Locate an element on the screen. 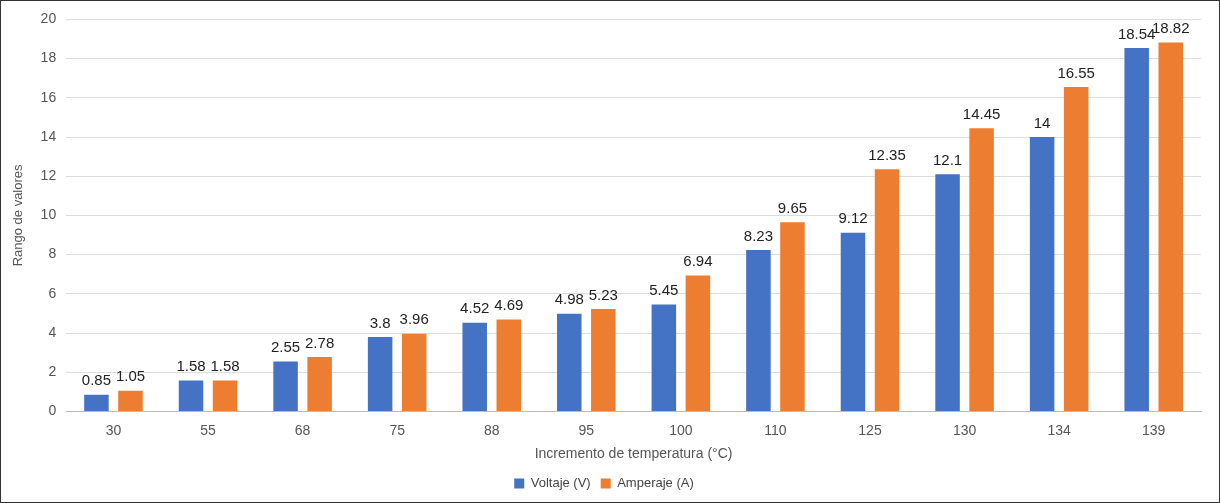 The height and width of the screenshot is (503, 1220). data-label: 0.85 is located at coordinates (96, 380).